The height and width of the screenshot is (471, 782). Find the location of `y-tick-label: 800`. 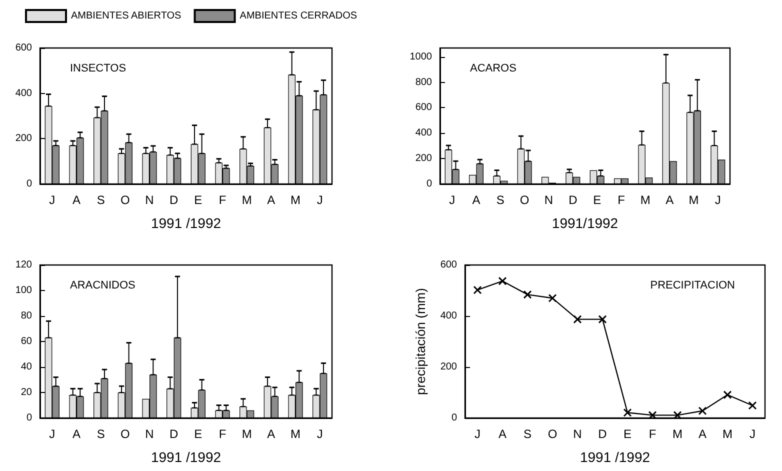

y-tick-label: 800 is located at coordinates (423, 82).